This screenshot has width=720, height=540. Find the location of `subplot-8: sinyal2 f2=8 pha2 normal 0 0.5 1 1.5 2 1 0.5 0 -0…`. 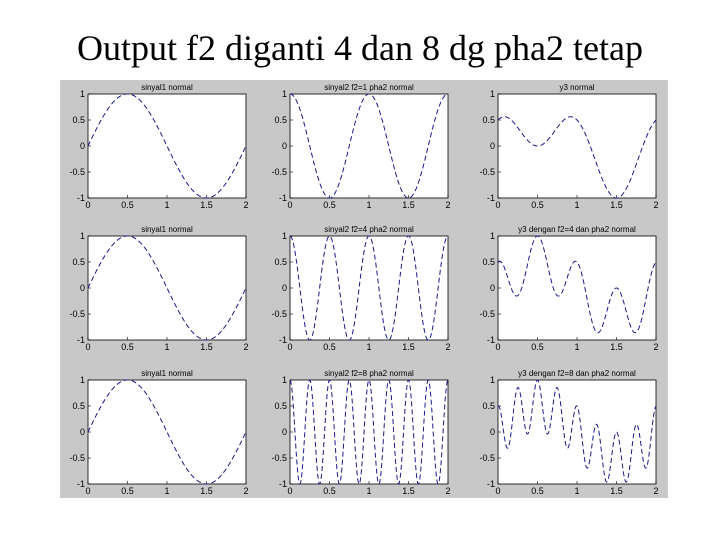

subplot-8: sinyal2 f2=8 pha2 normal 0 0.5 1 1.5 2 1 0.5 0 -0… is located at coordinates (360, 432).